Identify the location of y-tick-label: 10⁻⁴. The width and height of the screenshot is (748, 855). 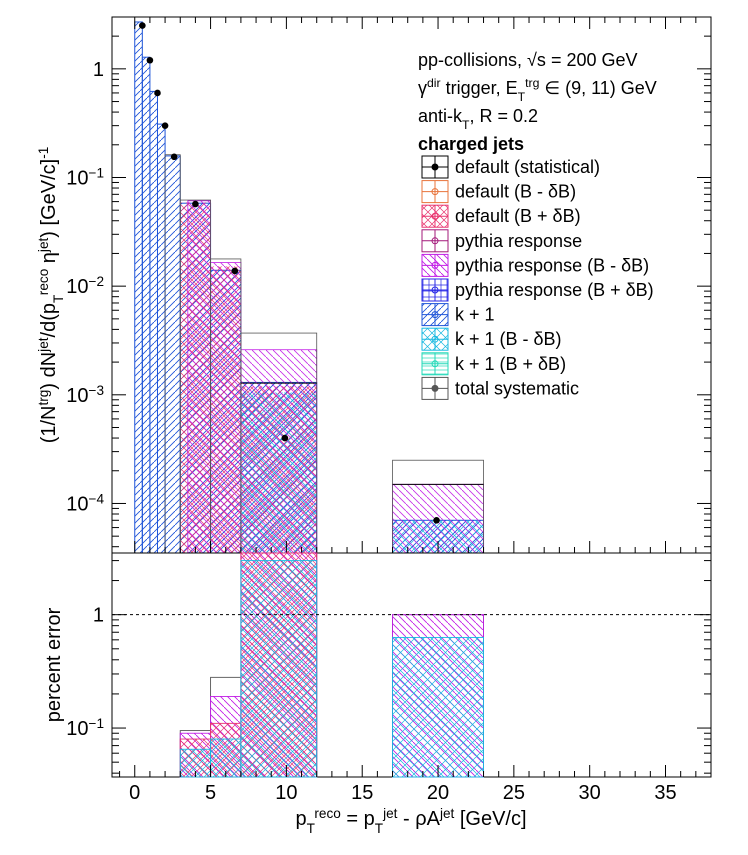
(85, 503).